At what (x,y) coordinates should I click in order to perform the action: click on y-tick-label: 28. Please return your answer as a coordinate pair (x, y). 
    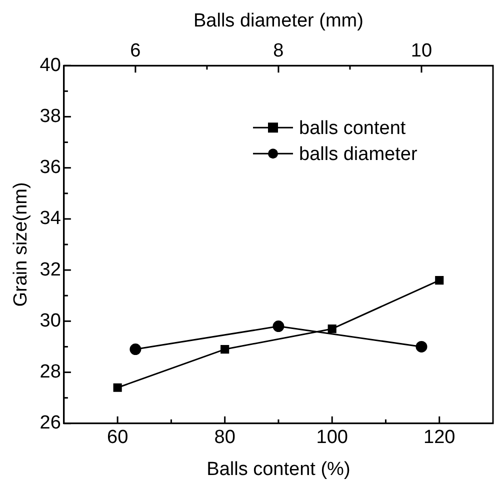
    Looking at the image, I should click on (50, 372).